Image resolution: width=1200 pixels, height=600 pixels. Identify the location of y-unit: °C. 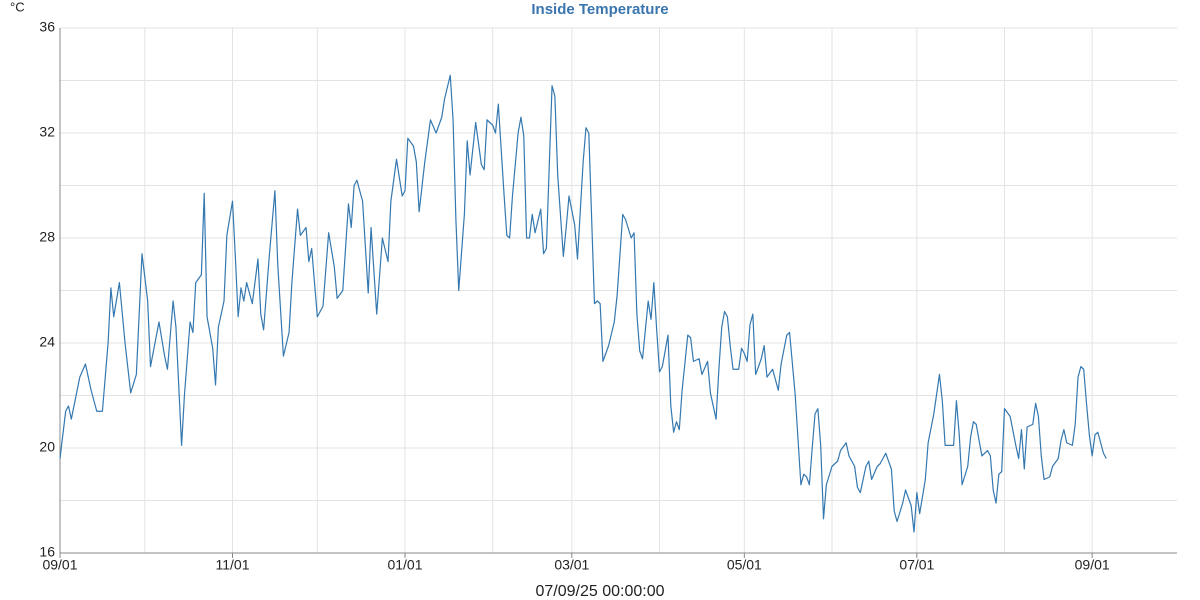
(17, 7).